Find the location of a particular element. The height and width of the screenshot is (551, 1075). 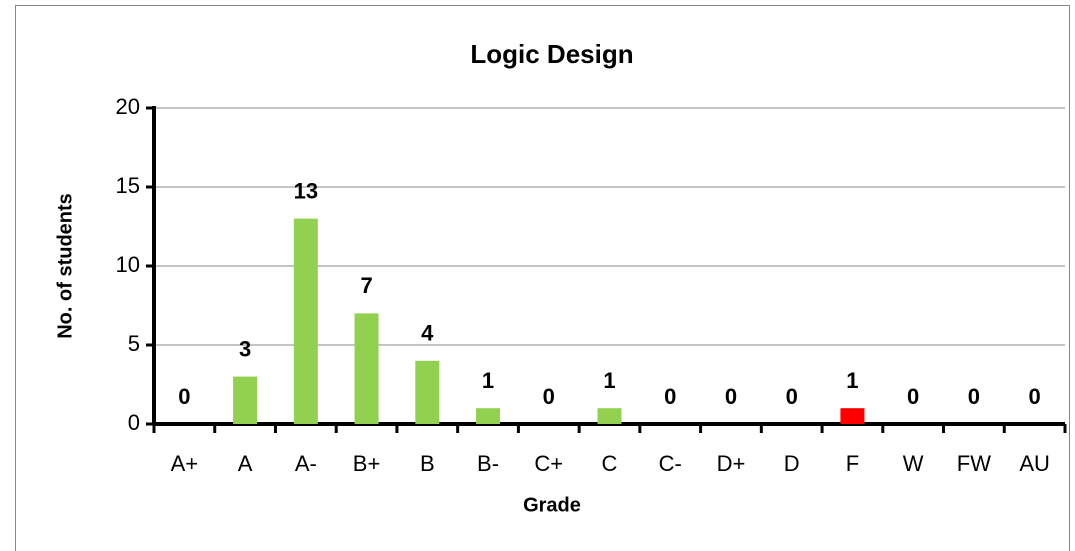

y-axis-title: No. of students is located at coordinates (65, 266).